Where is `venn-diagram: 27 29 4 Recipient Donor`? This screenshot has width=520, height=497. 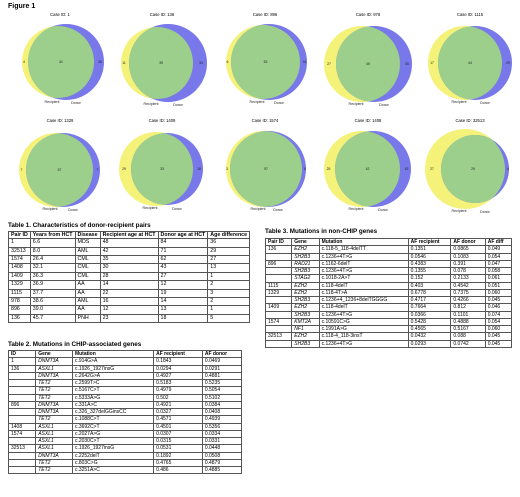
venn-diagram: 27 29 4 Recipient Donor is located at coordinates (467, 171).